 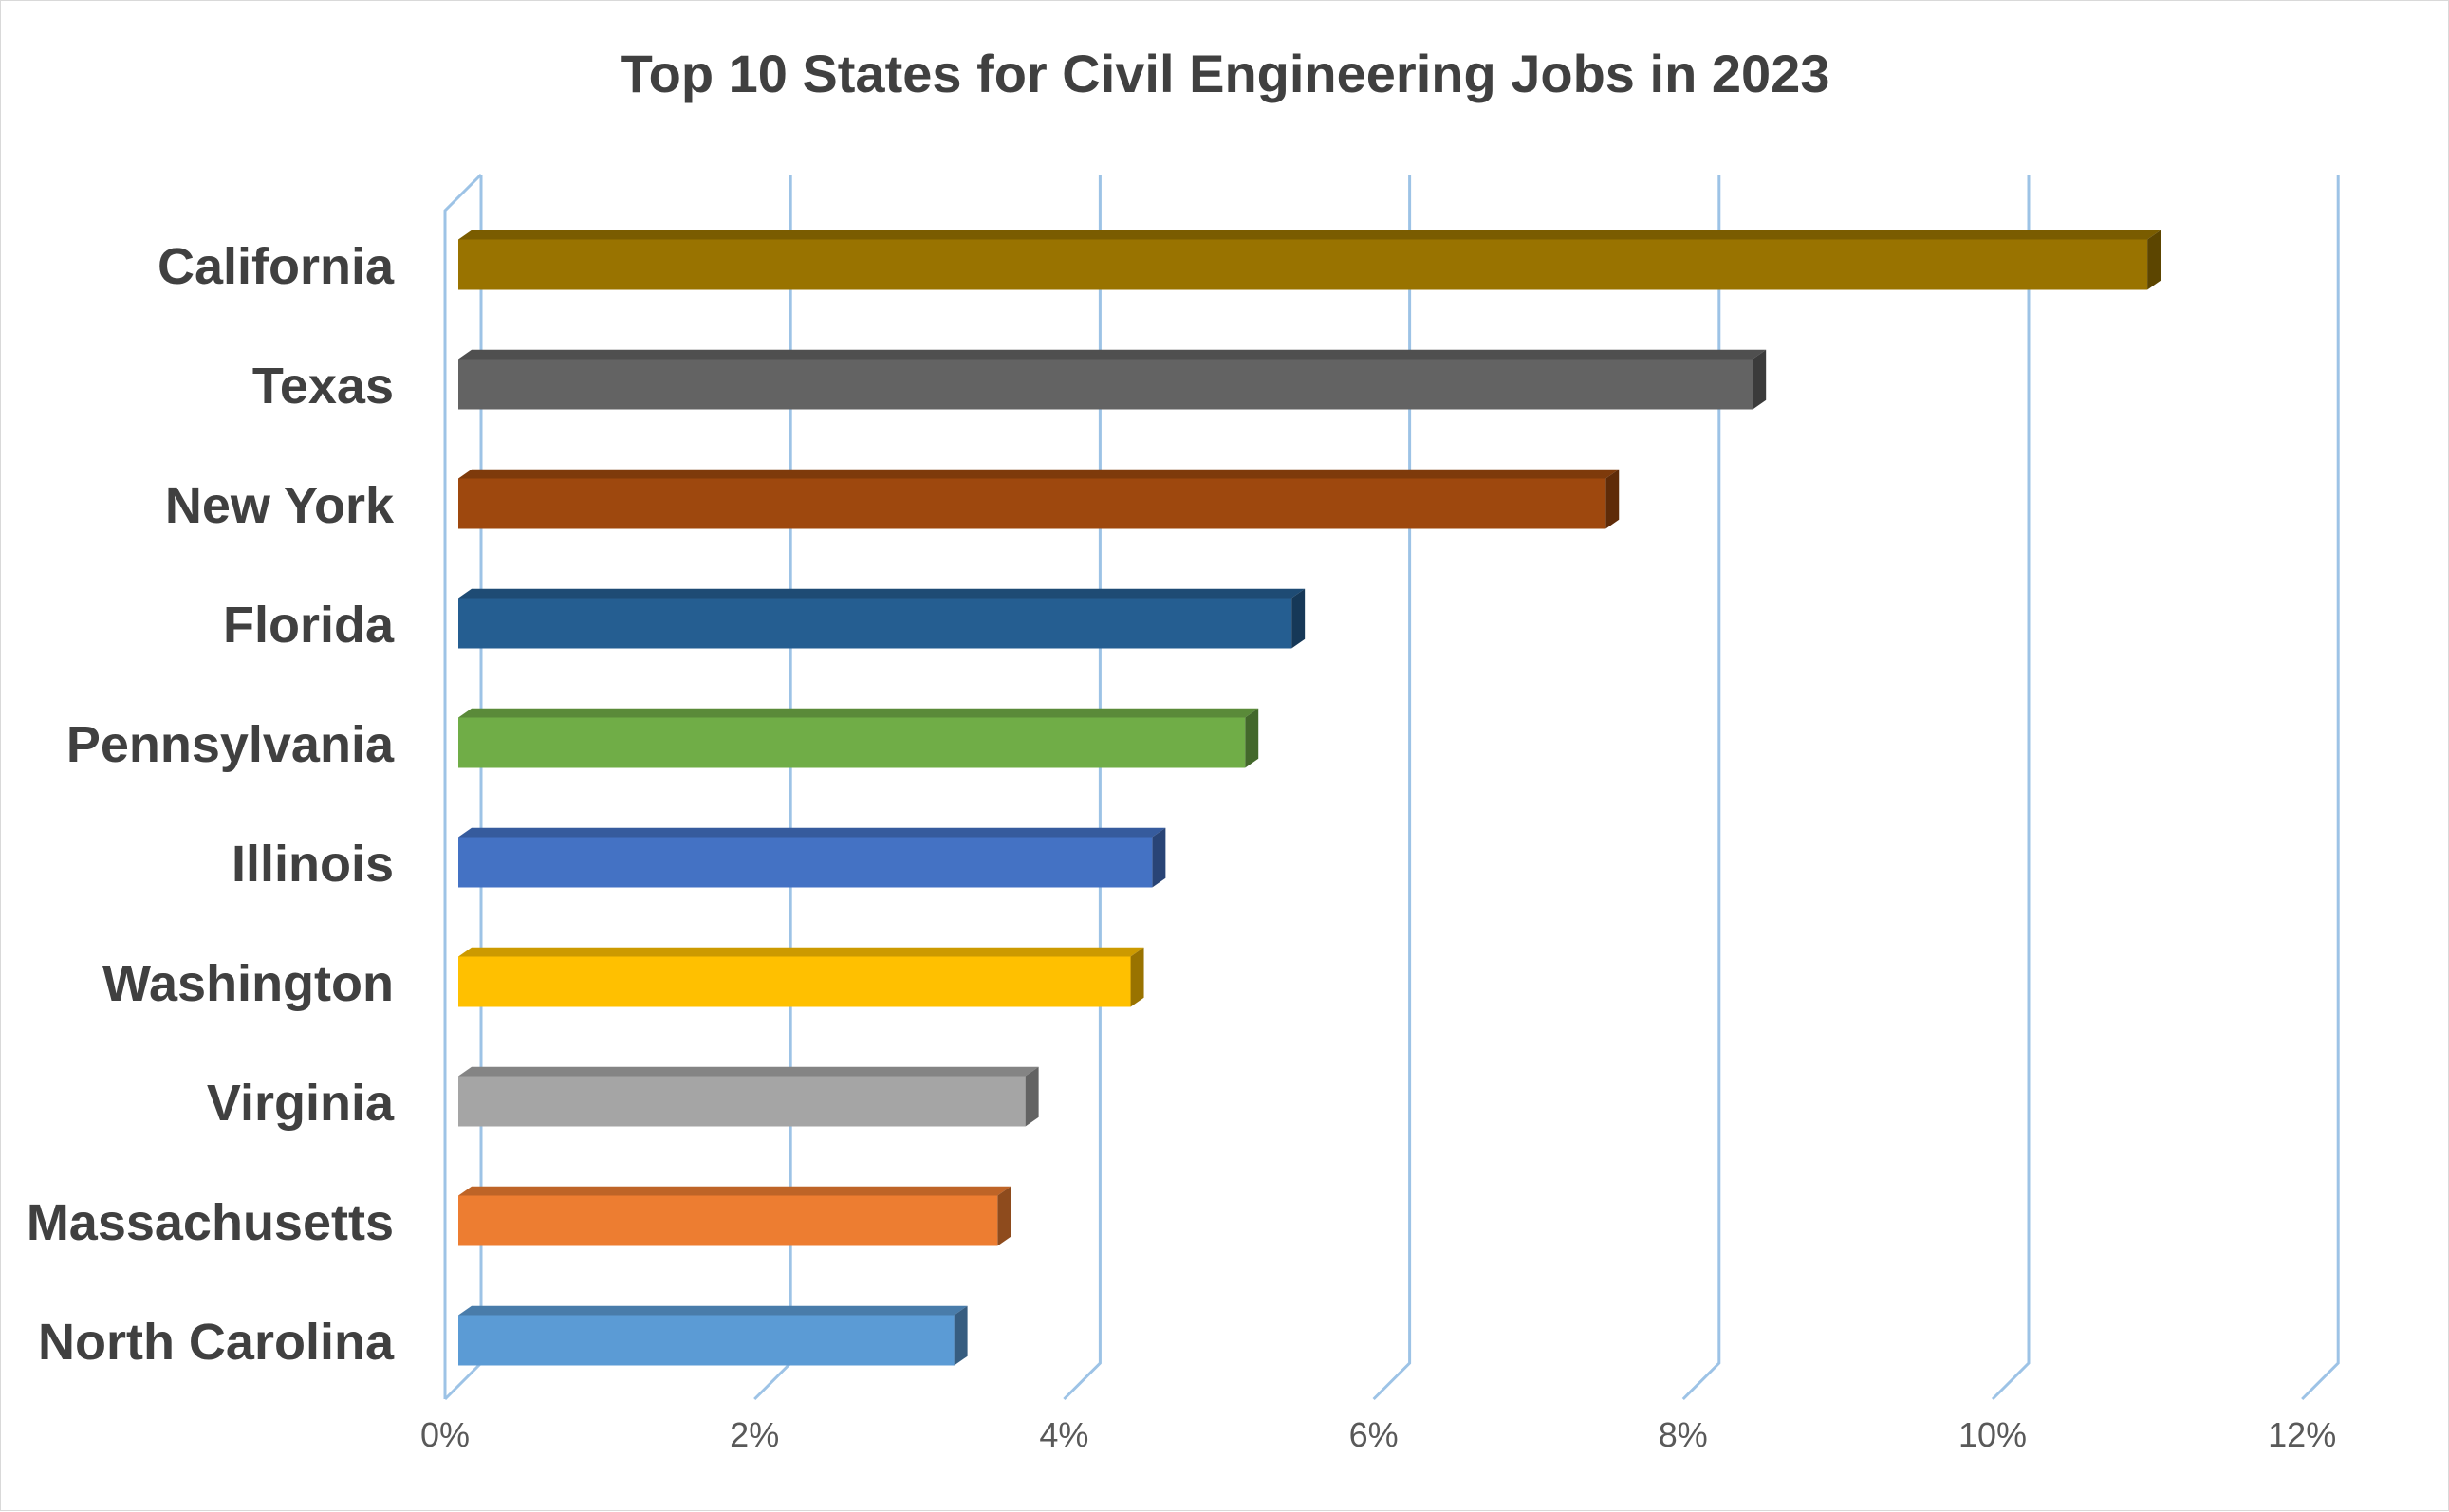 I want to click on category-label: Florida, so click(x=309, y=625).